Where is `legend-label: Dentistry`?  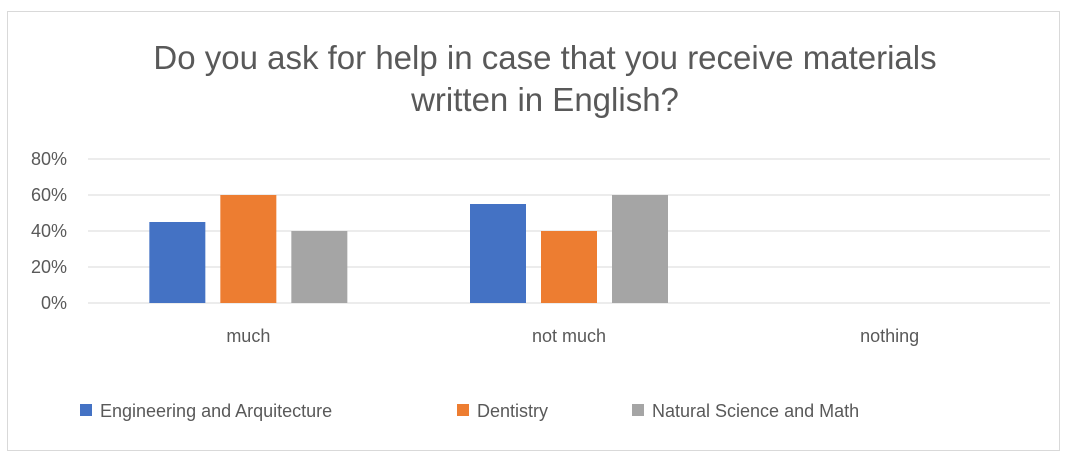 legend-label: Dentistry is located at coordinates (512, 411).